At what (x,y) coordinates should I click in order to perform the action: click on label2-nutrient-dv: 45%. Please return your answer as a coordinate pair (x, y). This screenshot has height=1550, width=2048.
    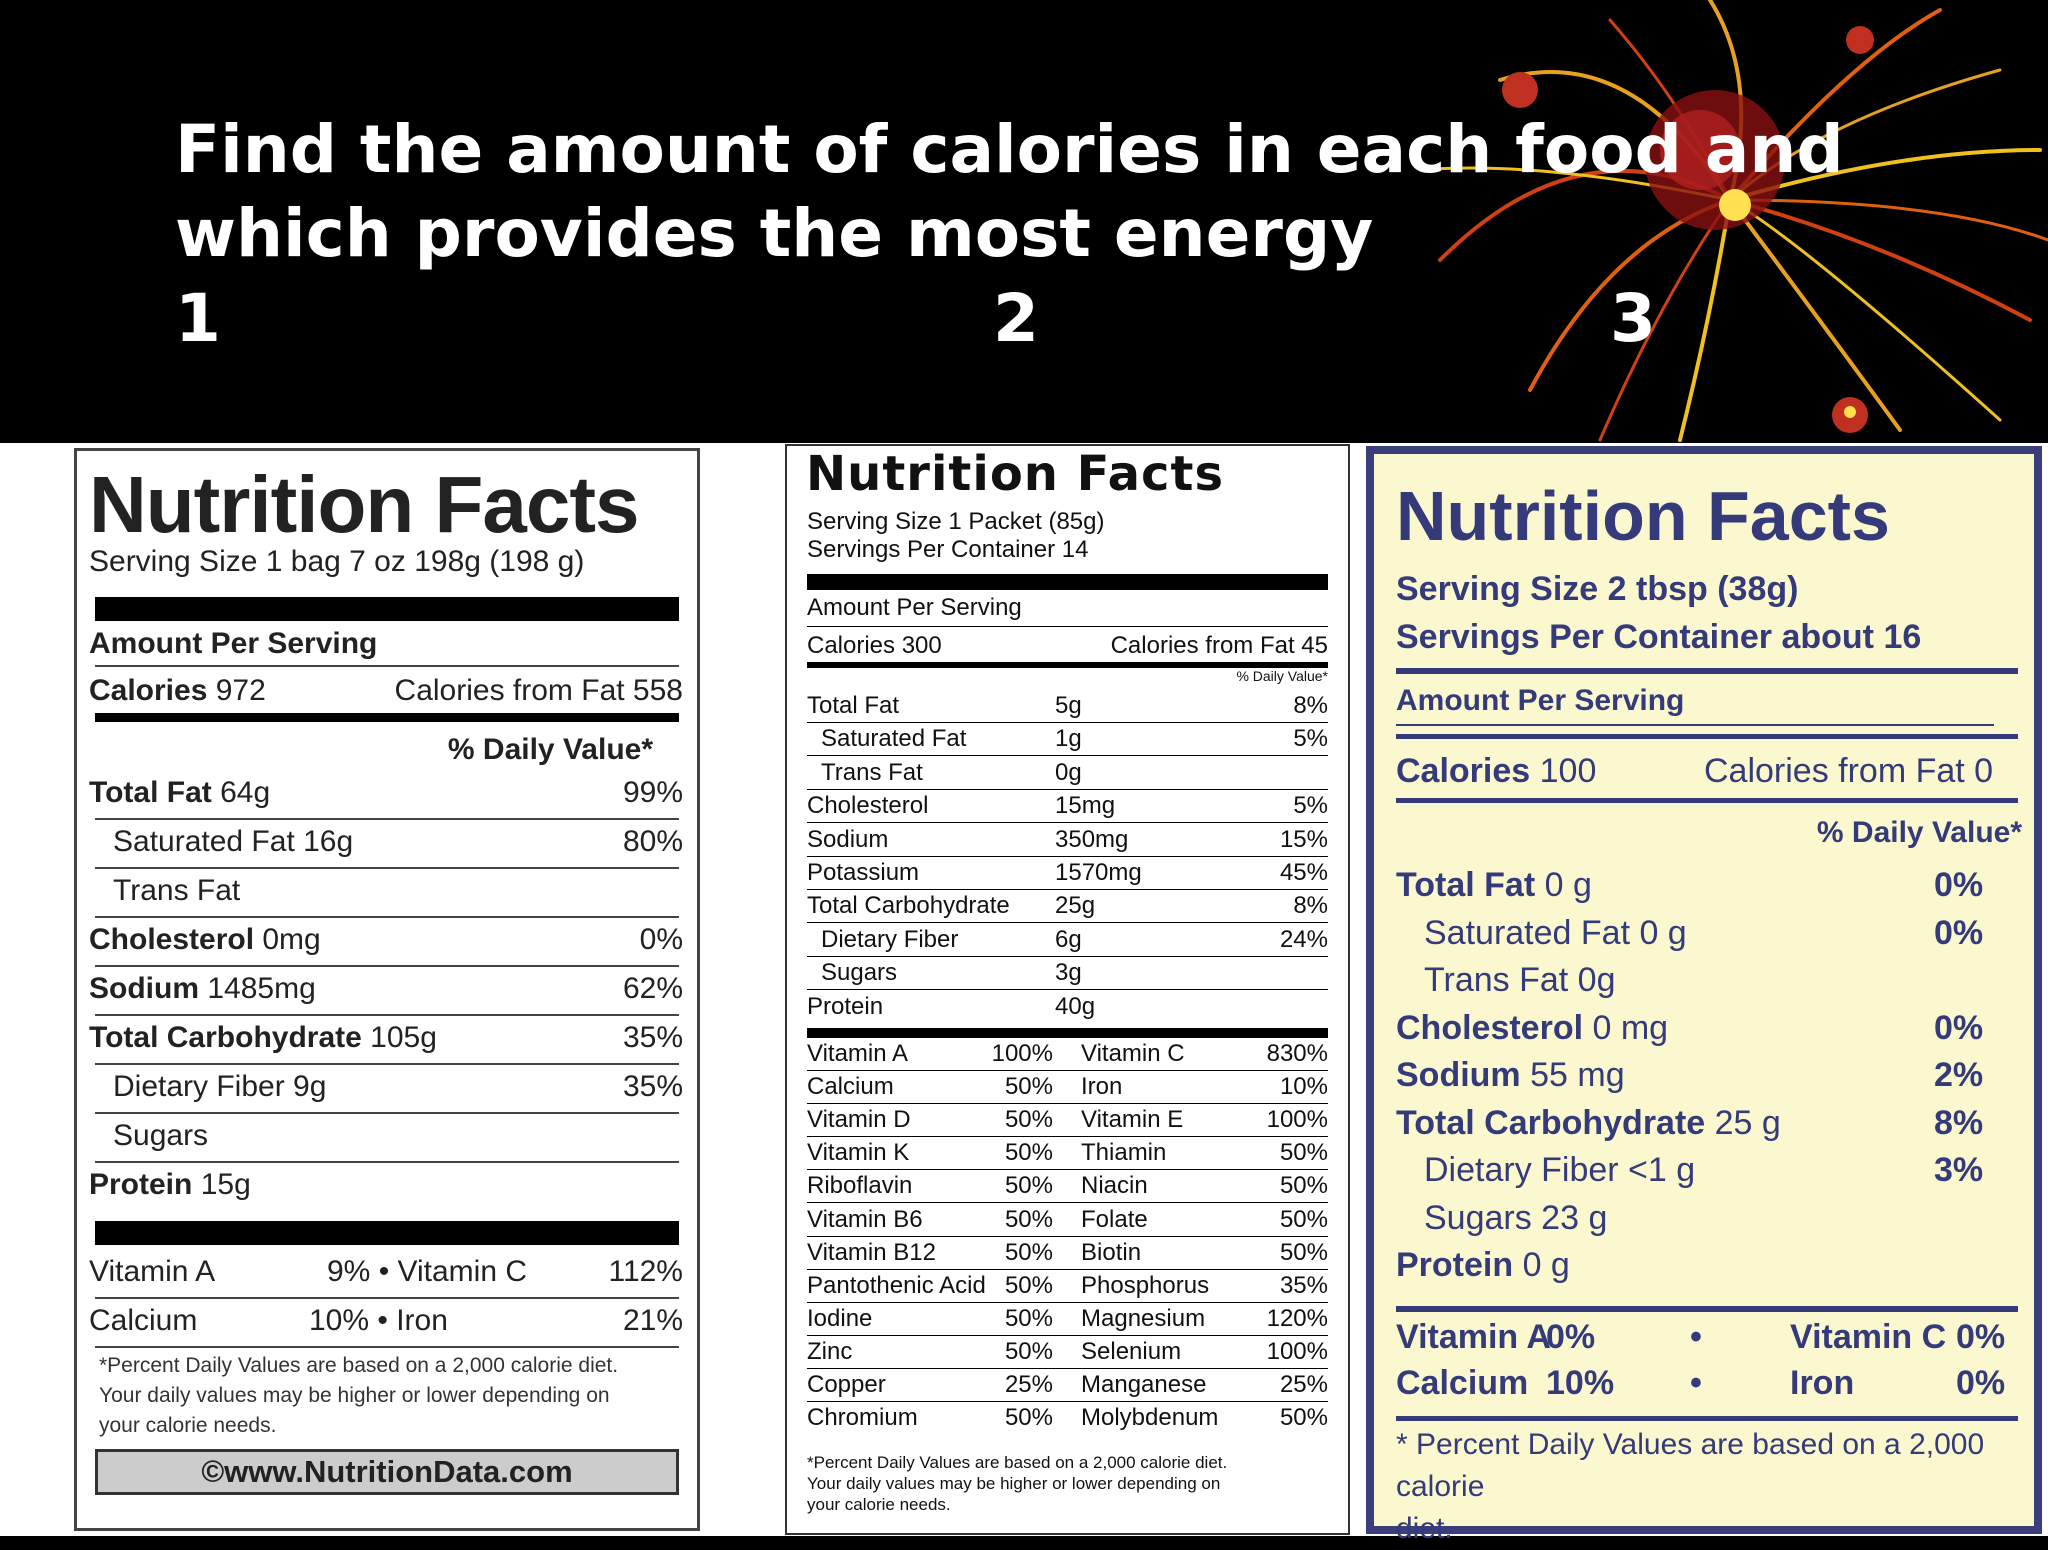
    Looking at the image, I should click on (1303, 872).